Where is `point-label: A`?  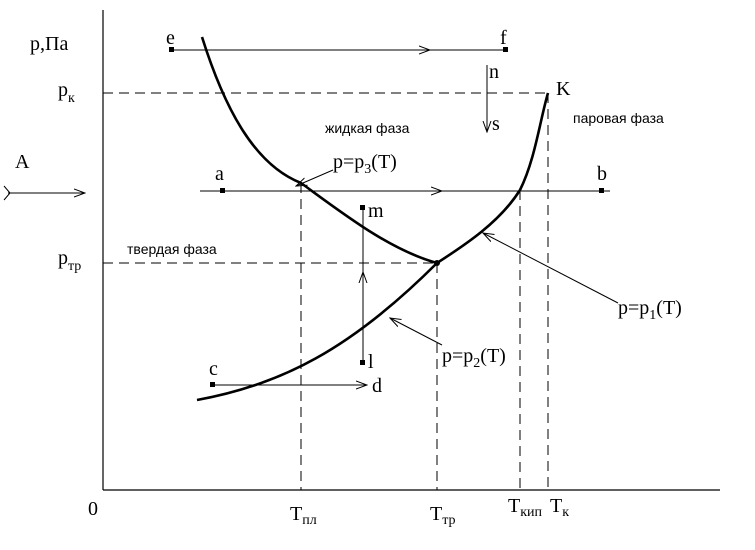 point-label: A is located at coordinates (22, 162).